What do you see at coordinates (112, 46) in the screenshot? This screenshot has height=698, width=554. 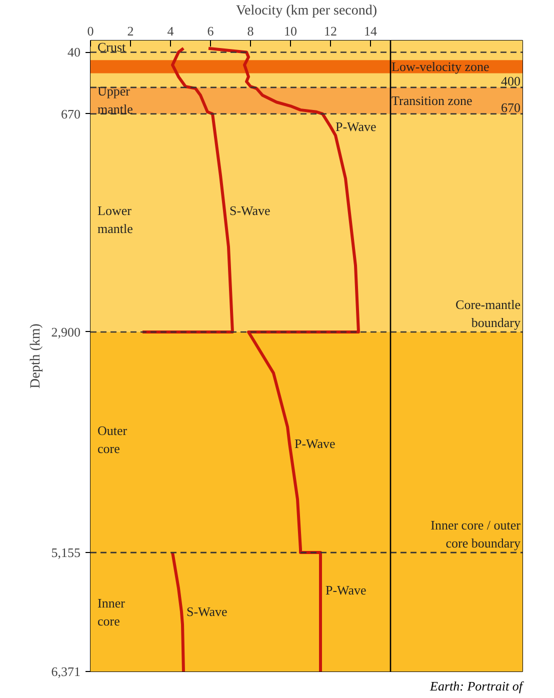 I see `annotation: Crust` at bounding box center [112, 46].